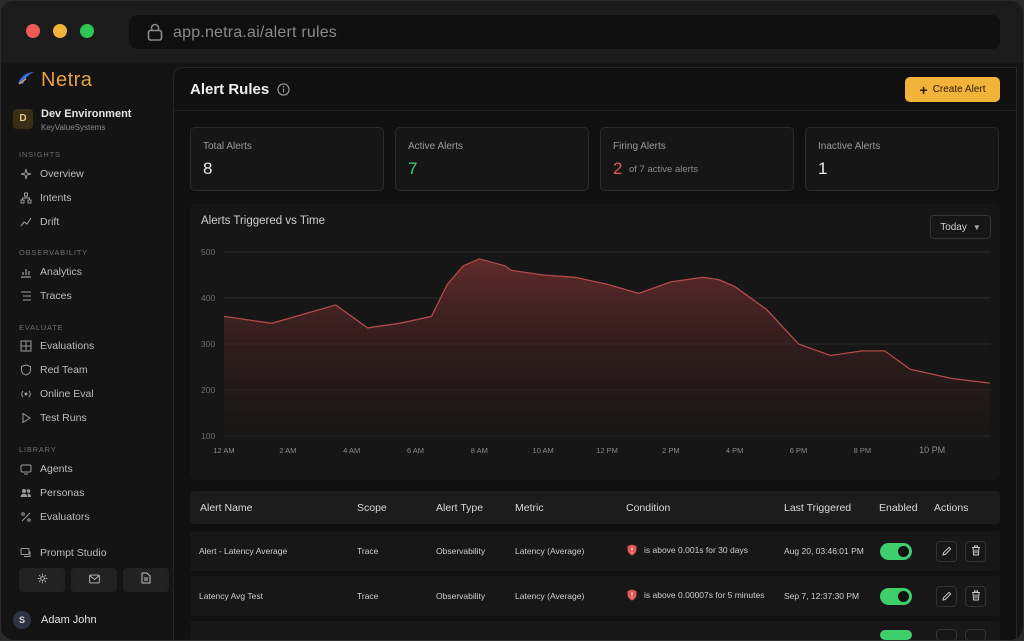 Image resolution: width=1024 pixels, height=641 pixels. What do you see at coordinates (62, 493) in the screenshot?
I see `sidebar-item-label: Personas` at bounding box center [62, 493].